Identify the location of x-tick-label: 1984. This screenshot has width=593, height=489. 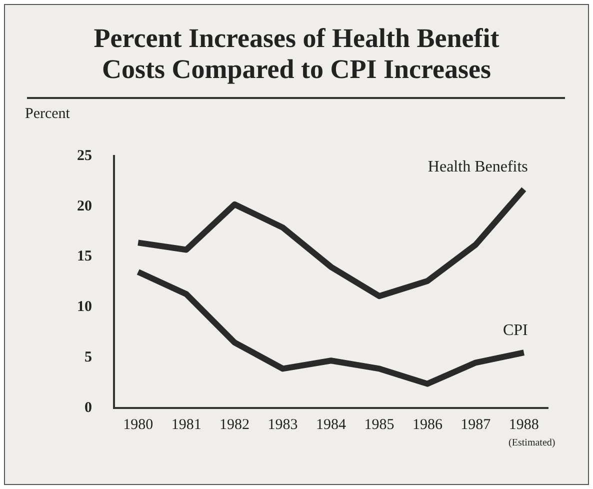
(331, 424).